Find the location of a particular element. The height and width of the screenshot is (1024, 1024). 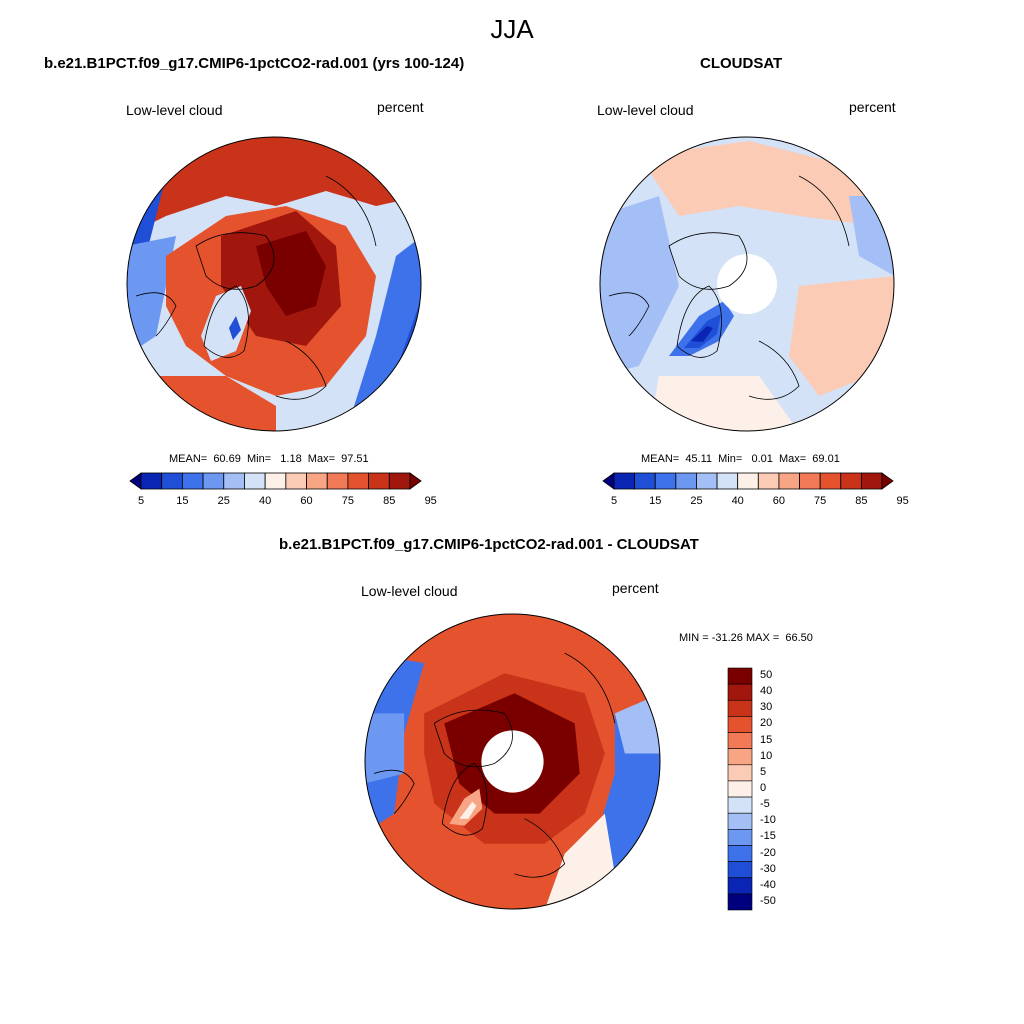

panel1-polar-map is located at coordinates (274, 284).